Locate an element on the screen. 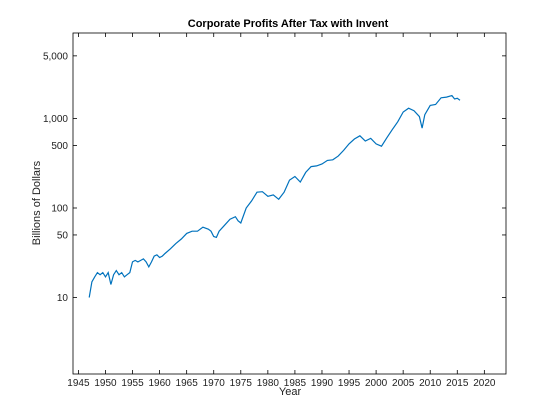  x-tick-label: 1970 is located at coordinates (214, 383).